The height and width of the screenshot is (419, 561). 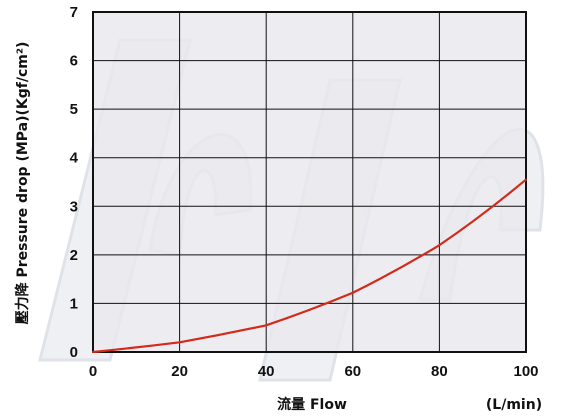 What do you see at coordinates (314, 371) in the screenshot?
I see `x-tick-labels: 0 20 40 60 80 100` at bounding box center [314, 371].